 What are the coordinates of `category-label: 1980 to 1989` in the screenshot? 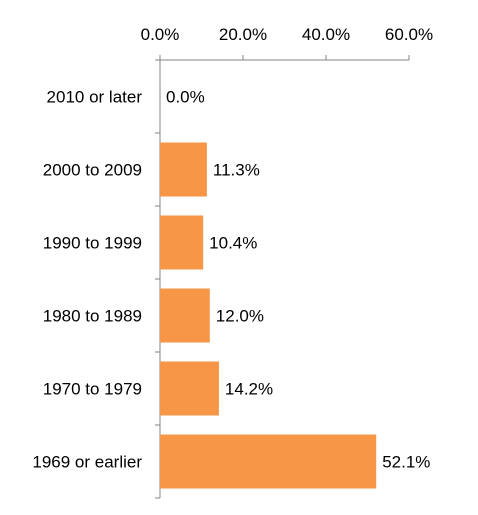 It's located at (92, 316).